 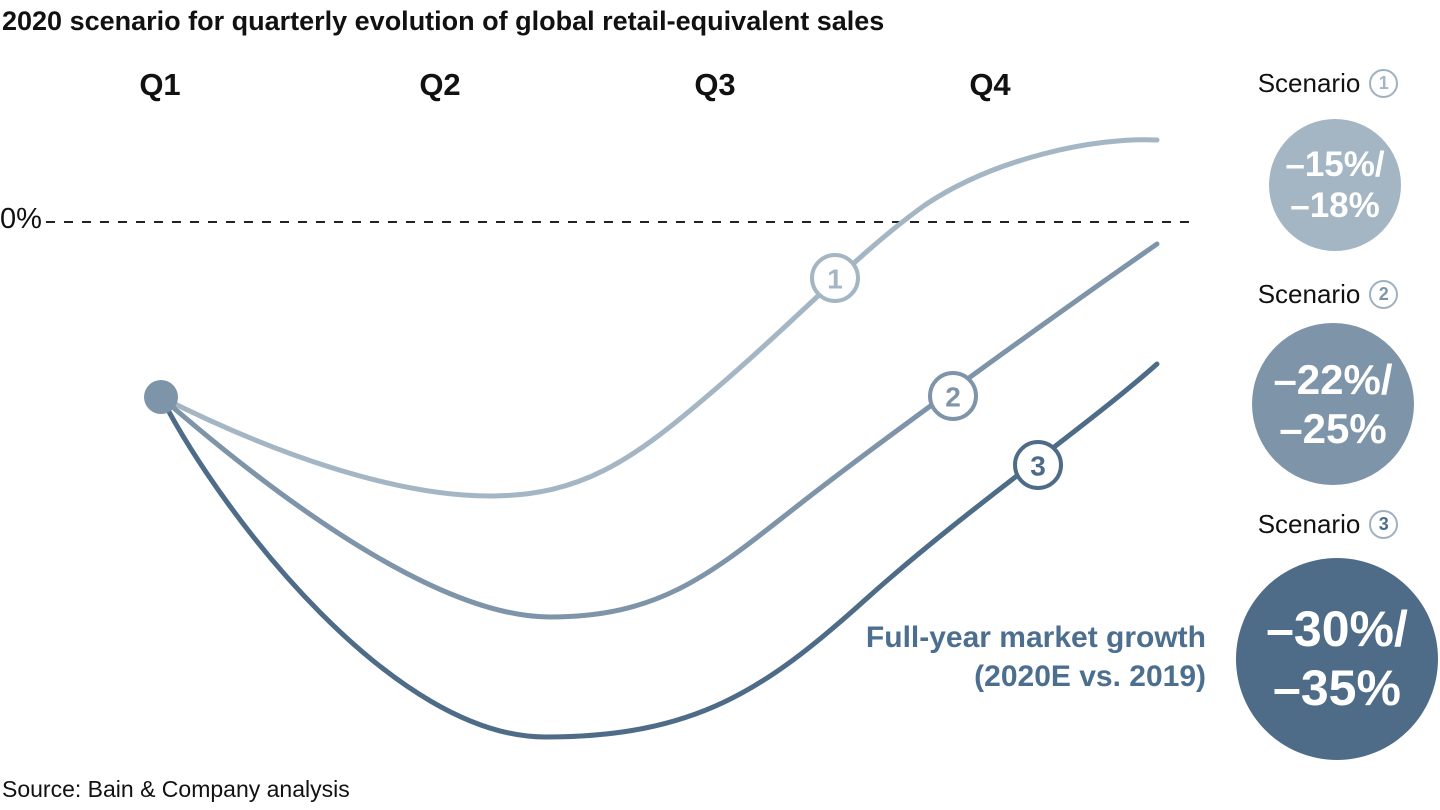 I want to click on legend-label-scenario-3: Scenario 3, so click(x=1328, y=524).